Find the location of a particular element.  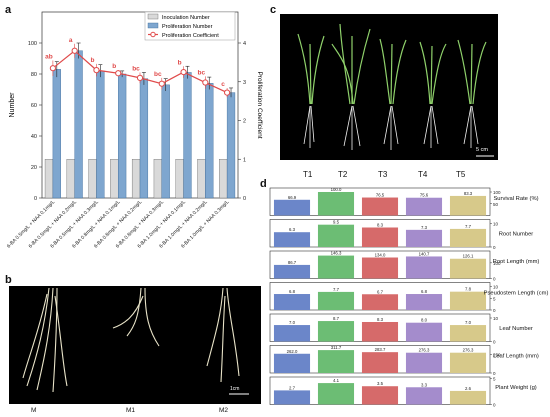

trait-value-label: 126.1 is located at coordinates (468, 256).